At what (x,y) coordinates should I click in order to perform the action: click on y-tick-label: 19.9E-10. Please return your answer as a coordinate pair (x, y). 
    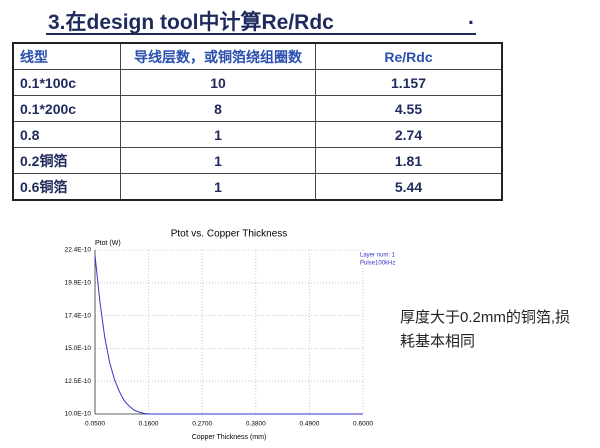
    Looking at the image, I should click on (78, 283).